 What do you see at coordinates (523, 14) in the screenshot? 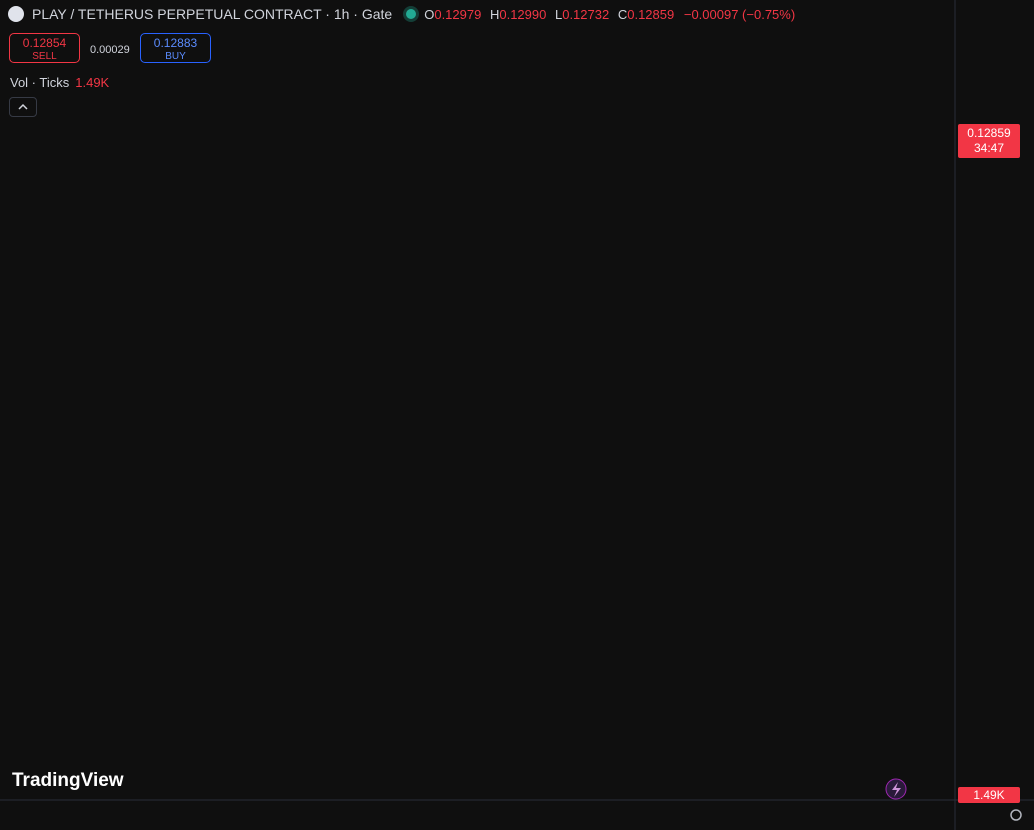
I see `ohlc-value: 0.12990` at bounding box center [523, 14].